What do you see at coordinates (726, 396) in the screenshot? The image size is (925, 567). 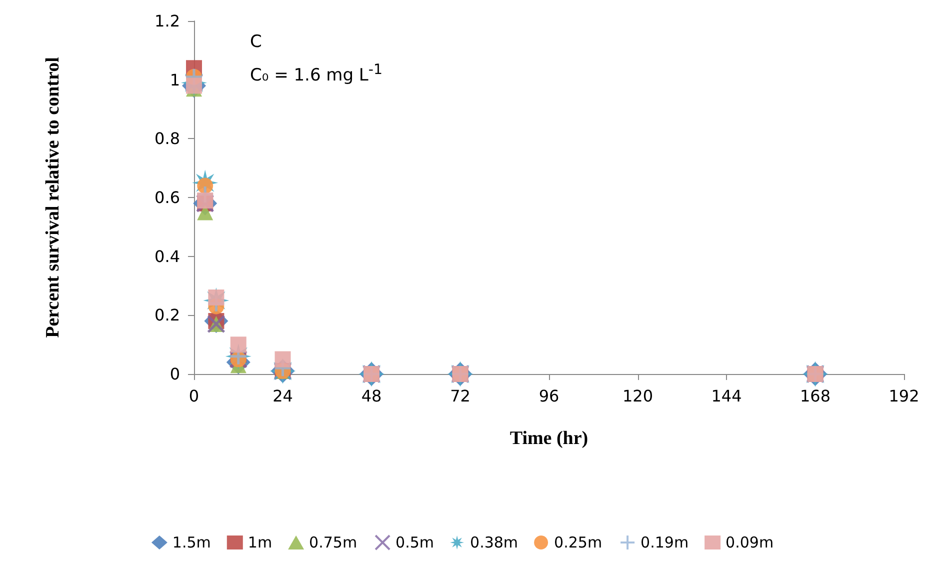 I see `x-tick-label: 144` at bounding box center [726, 396].